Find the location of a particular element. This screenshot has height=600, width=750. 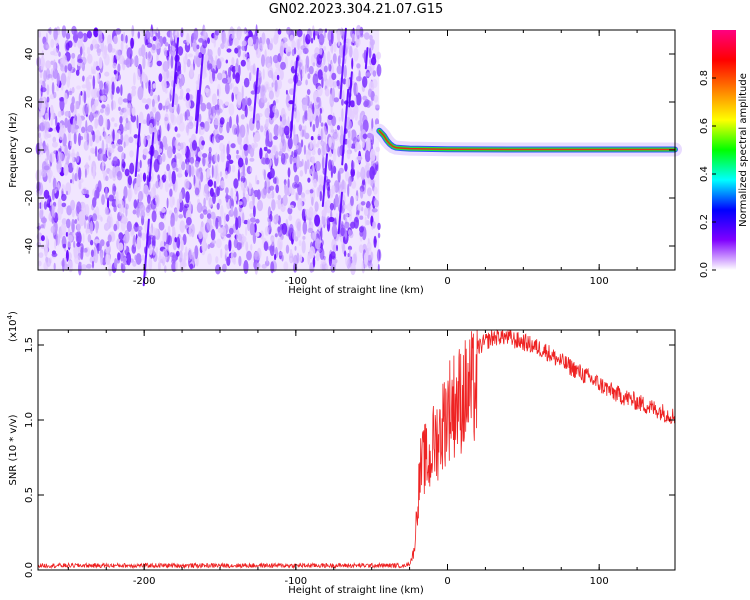

colorbar-label: Normalized spectral amplitude is located at coordinates (743, 150).